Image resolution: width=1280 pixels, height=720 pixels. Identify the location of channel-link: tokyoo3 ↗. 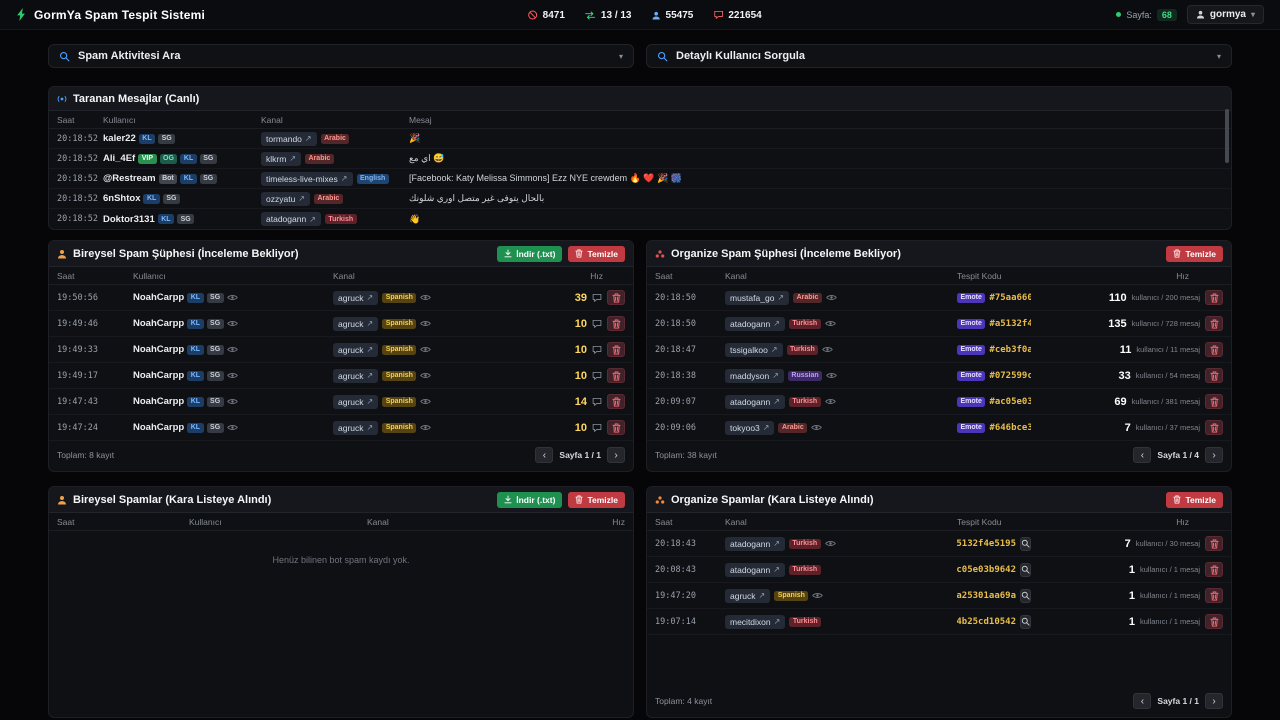
(750, 427).